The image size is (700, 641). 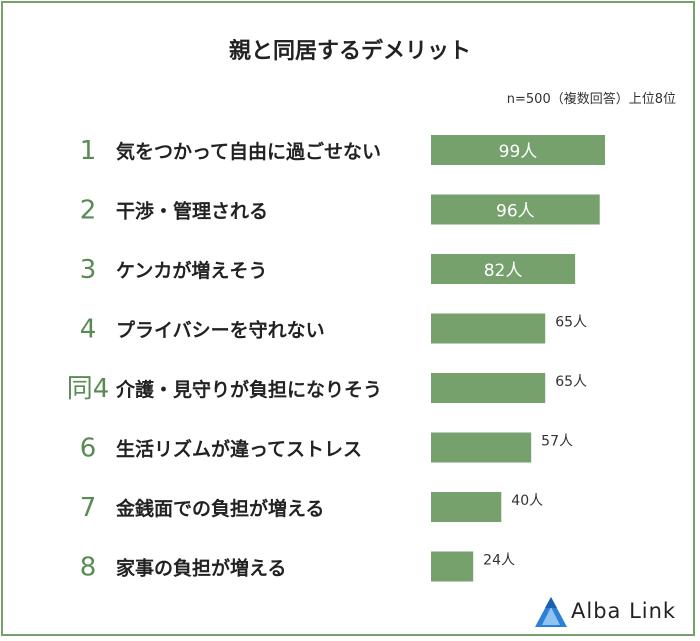 I want to click on rank-label: 8, so click(x=88, y=568).